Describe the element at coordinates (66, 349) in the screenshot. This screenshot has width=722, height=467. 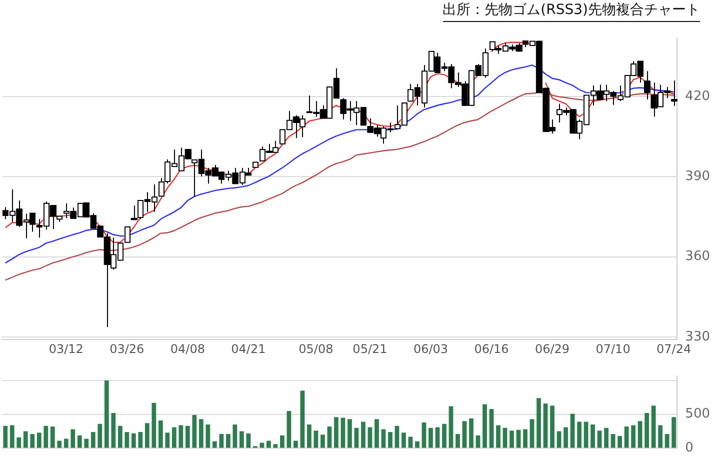
I see `x-tick-label: 03/12` at that location.